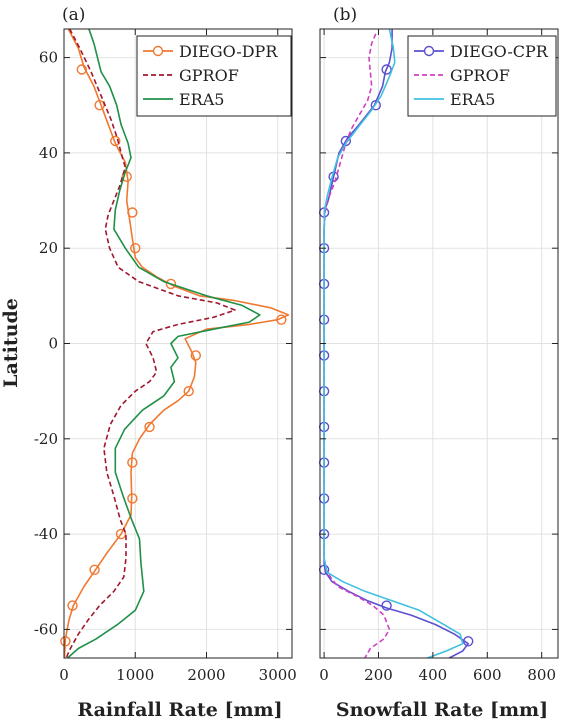  Describe the element at coordinates (46, 534) in the screenshot. I see `y-tick-label: -40` at that location.